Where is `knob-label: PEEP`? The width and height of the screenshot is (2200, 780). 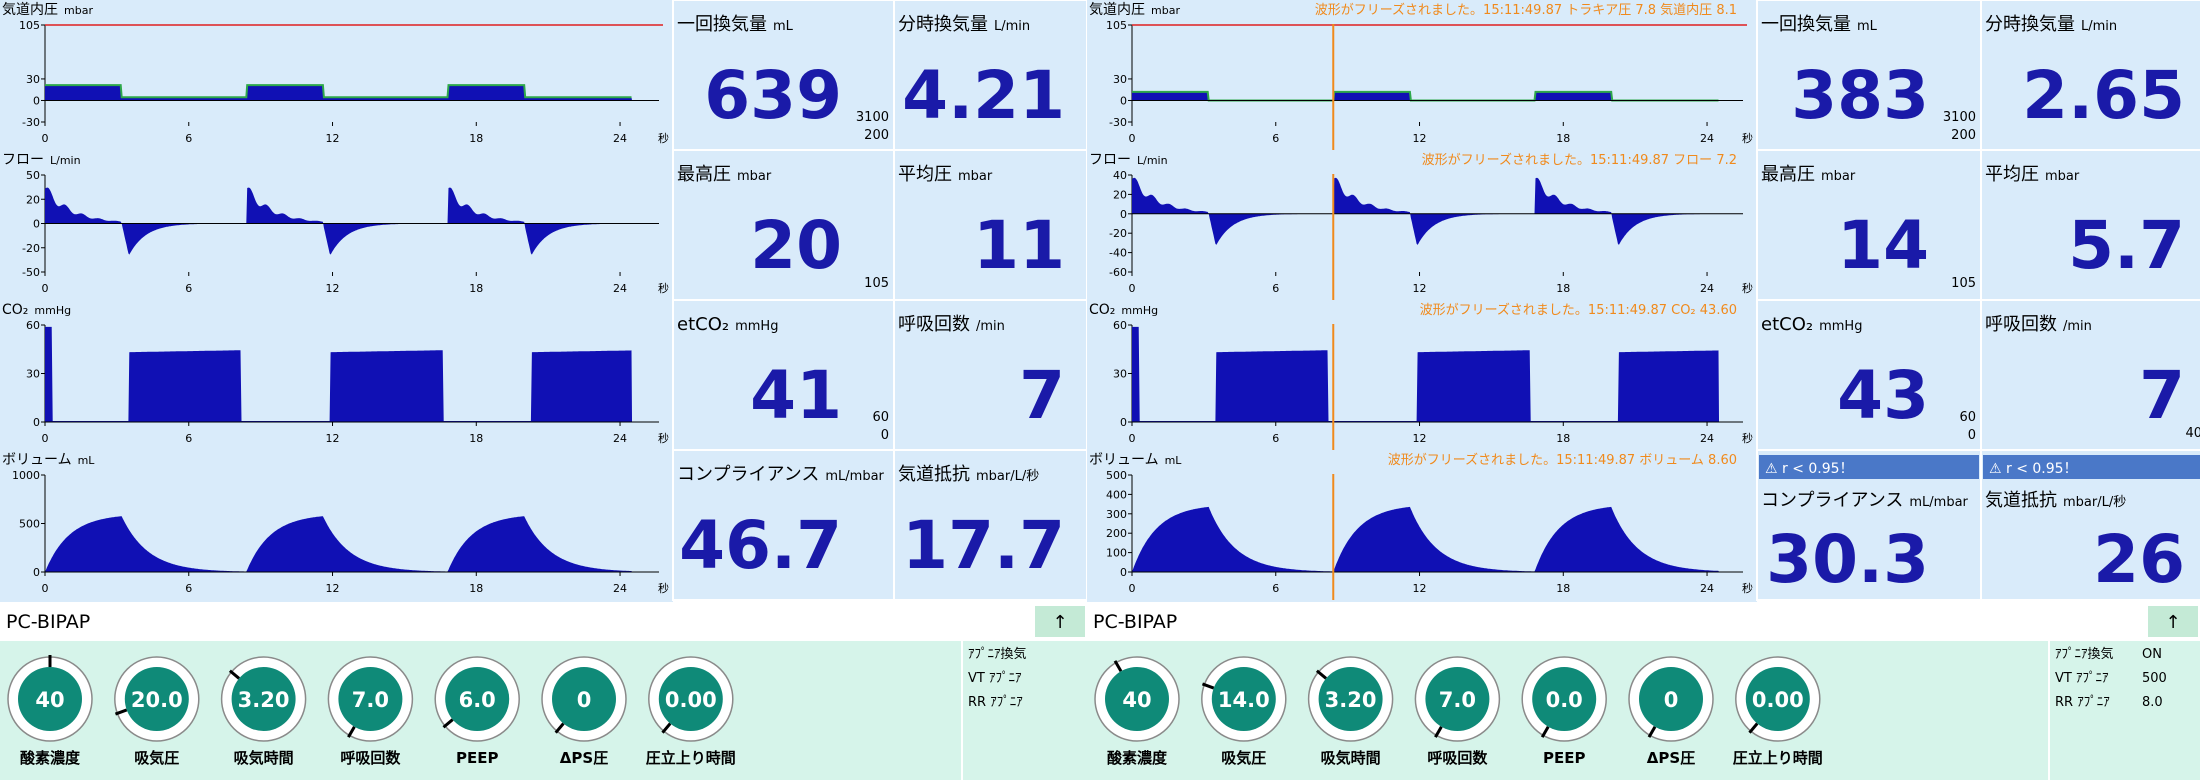
knob-label: PEEP is located at coordinates (1564, 758).